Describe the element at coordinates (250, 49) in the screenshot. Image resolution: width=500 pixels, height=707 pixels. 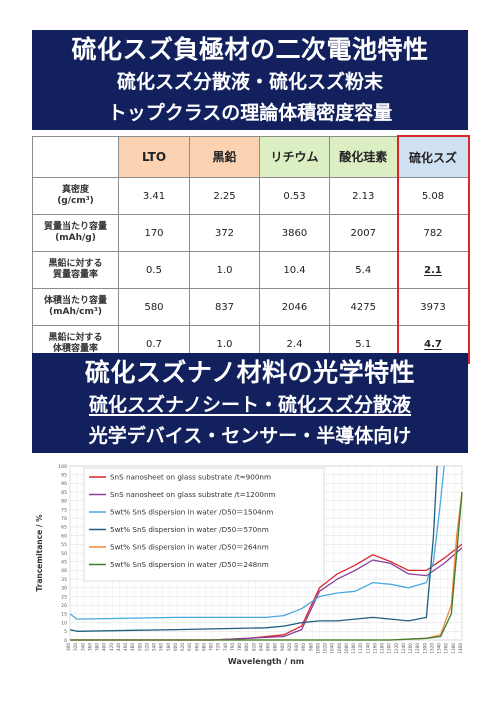
I see `battery-title: 硫化スズ負極材の二次電池特性` at that location.